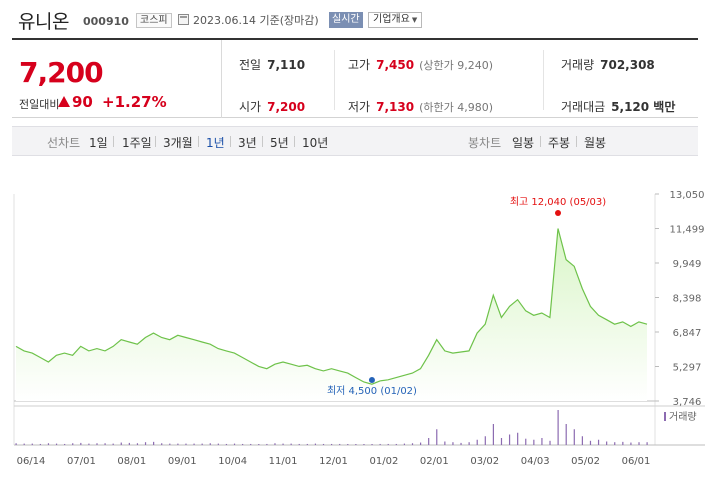 The image size is (705, 481). I want to click on amount-label: 거래대금, so click(583, 107).